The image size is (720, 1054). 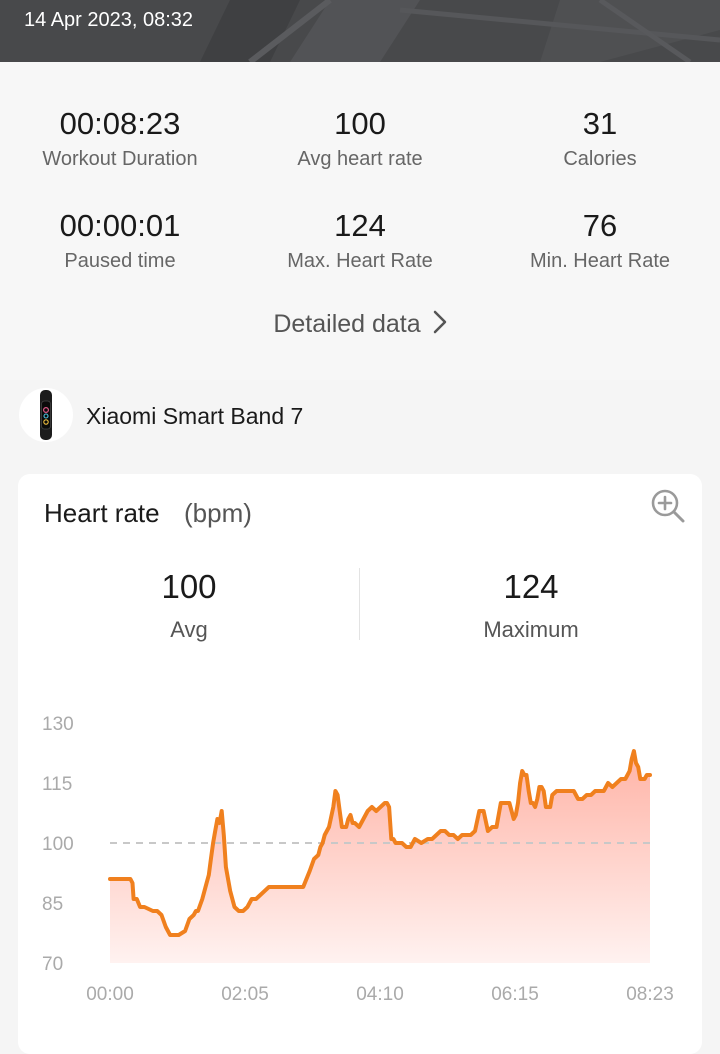 I want to click on detailed-data-link: Detailed data, so click(x=360, y=325).